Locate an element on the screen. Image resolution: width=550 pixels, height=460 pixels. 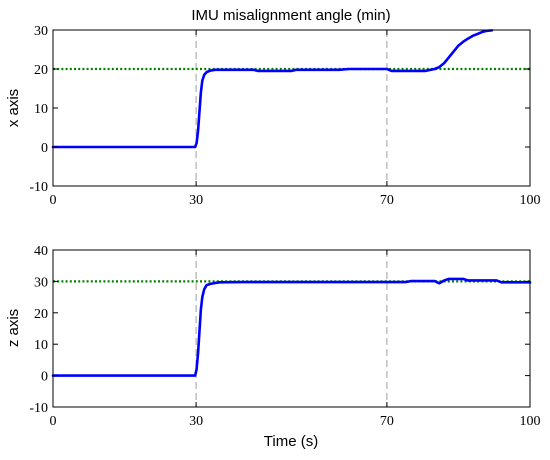
panel2-ytick-label-0: 0 is located at coordinates (44, 377).